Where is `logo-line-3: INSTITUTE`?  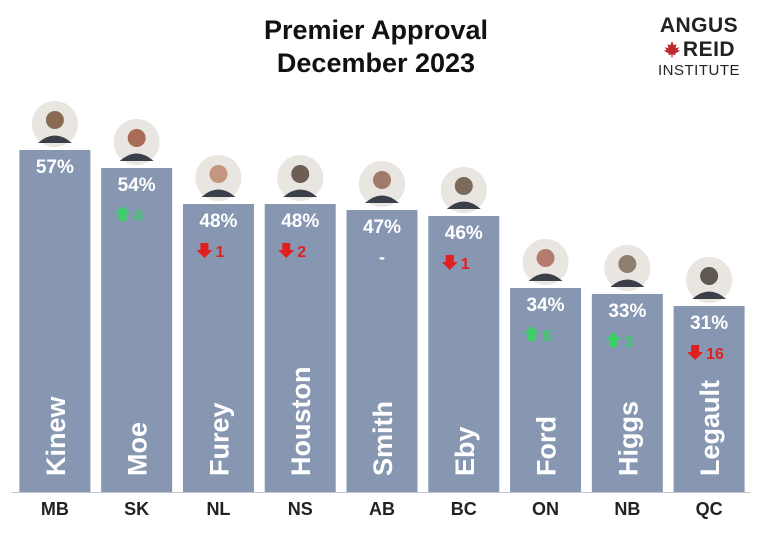
logo-line-3: INSTITUTE is located at coordinates (699, 70).